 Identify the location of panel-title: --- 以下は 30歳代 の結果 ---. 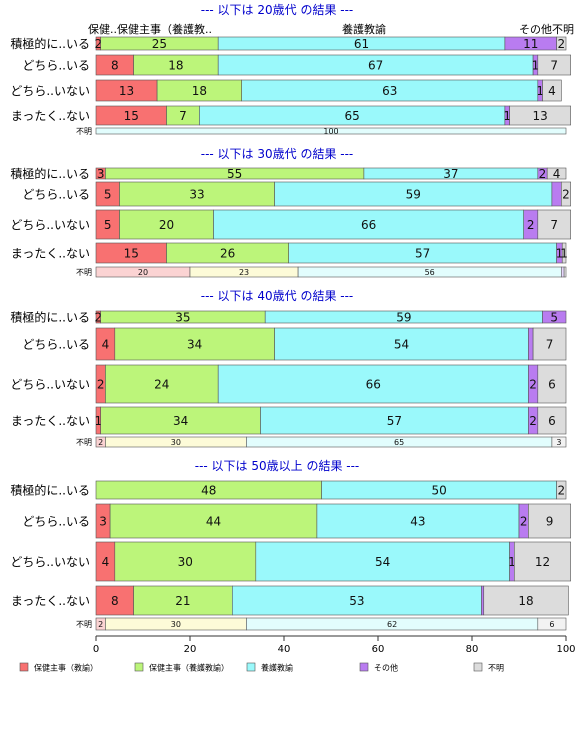
(277, 154).